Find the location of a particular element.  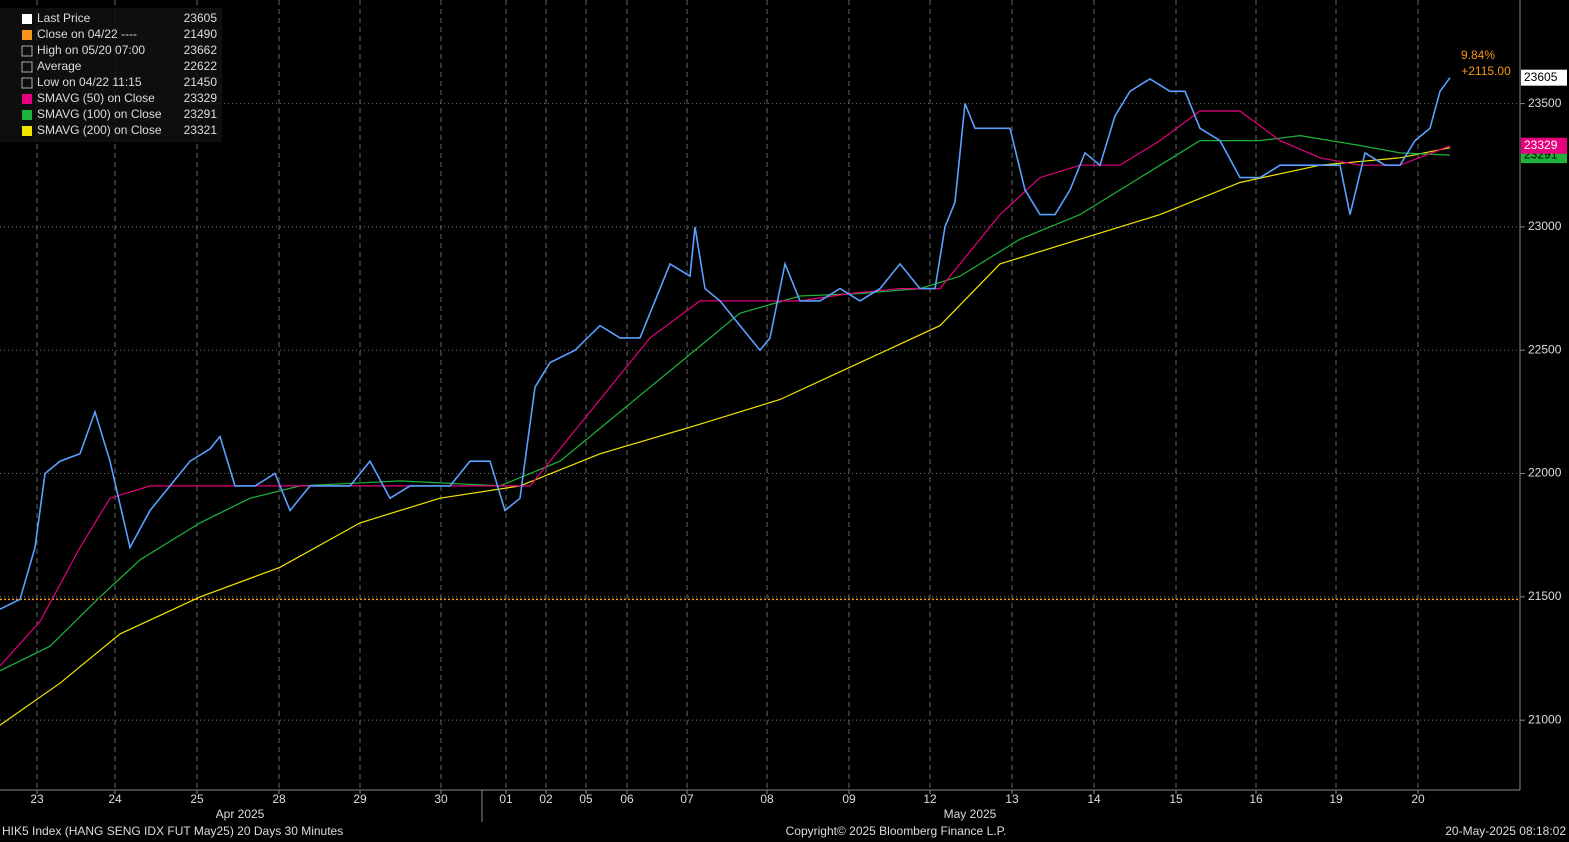

y-tick-label: 22500 is located at coordinates (1545, 349).